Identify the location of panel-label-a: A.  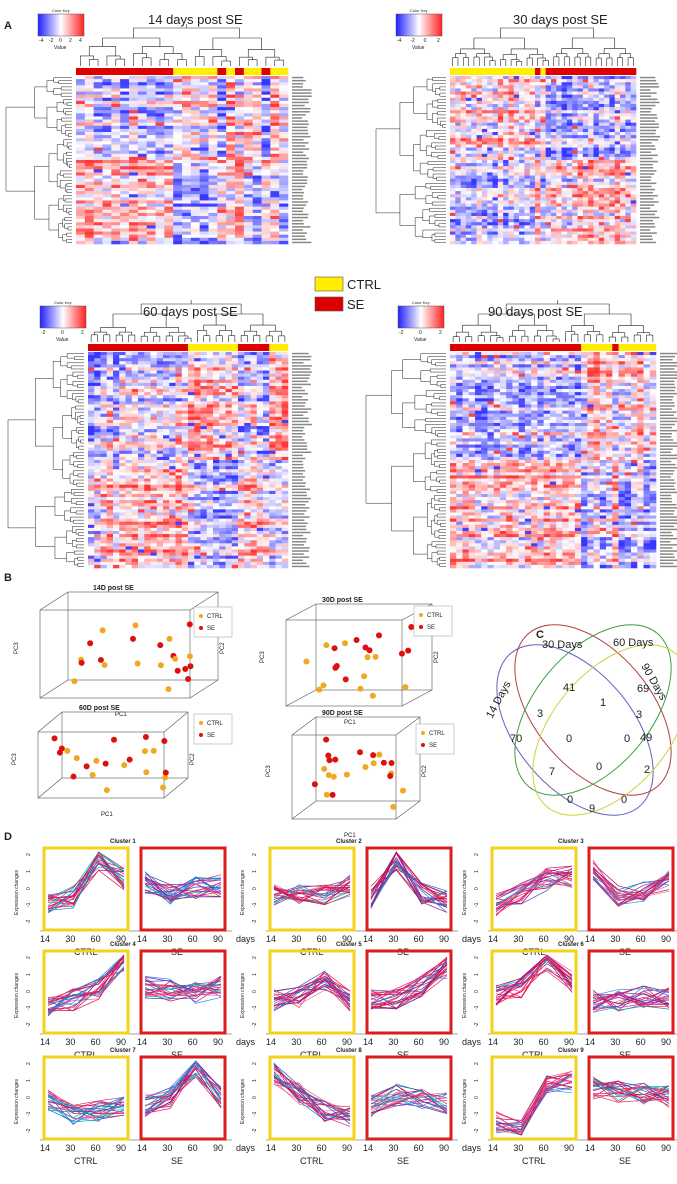
(8, 26).